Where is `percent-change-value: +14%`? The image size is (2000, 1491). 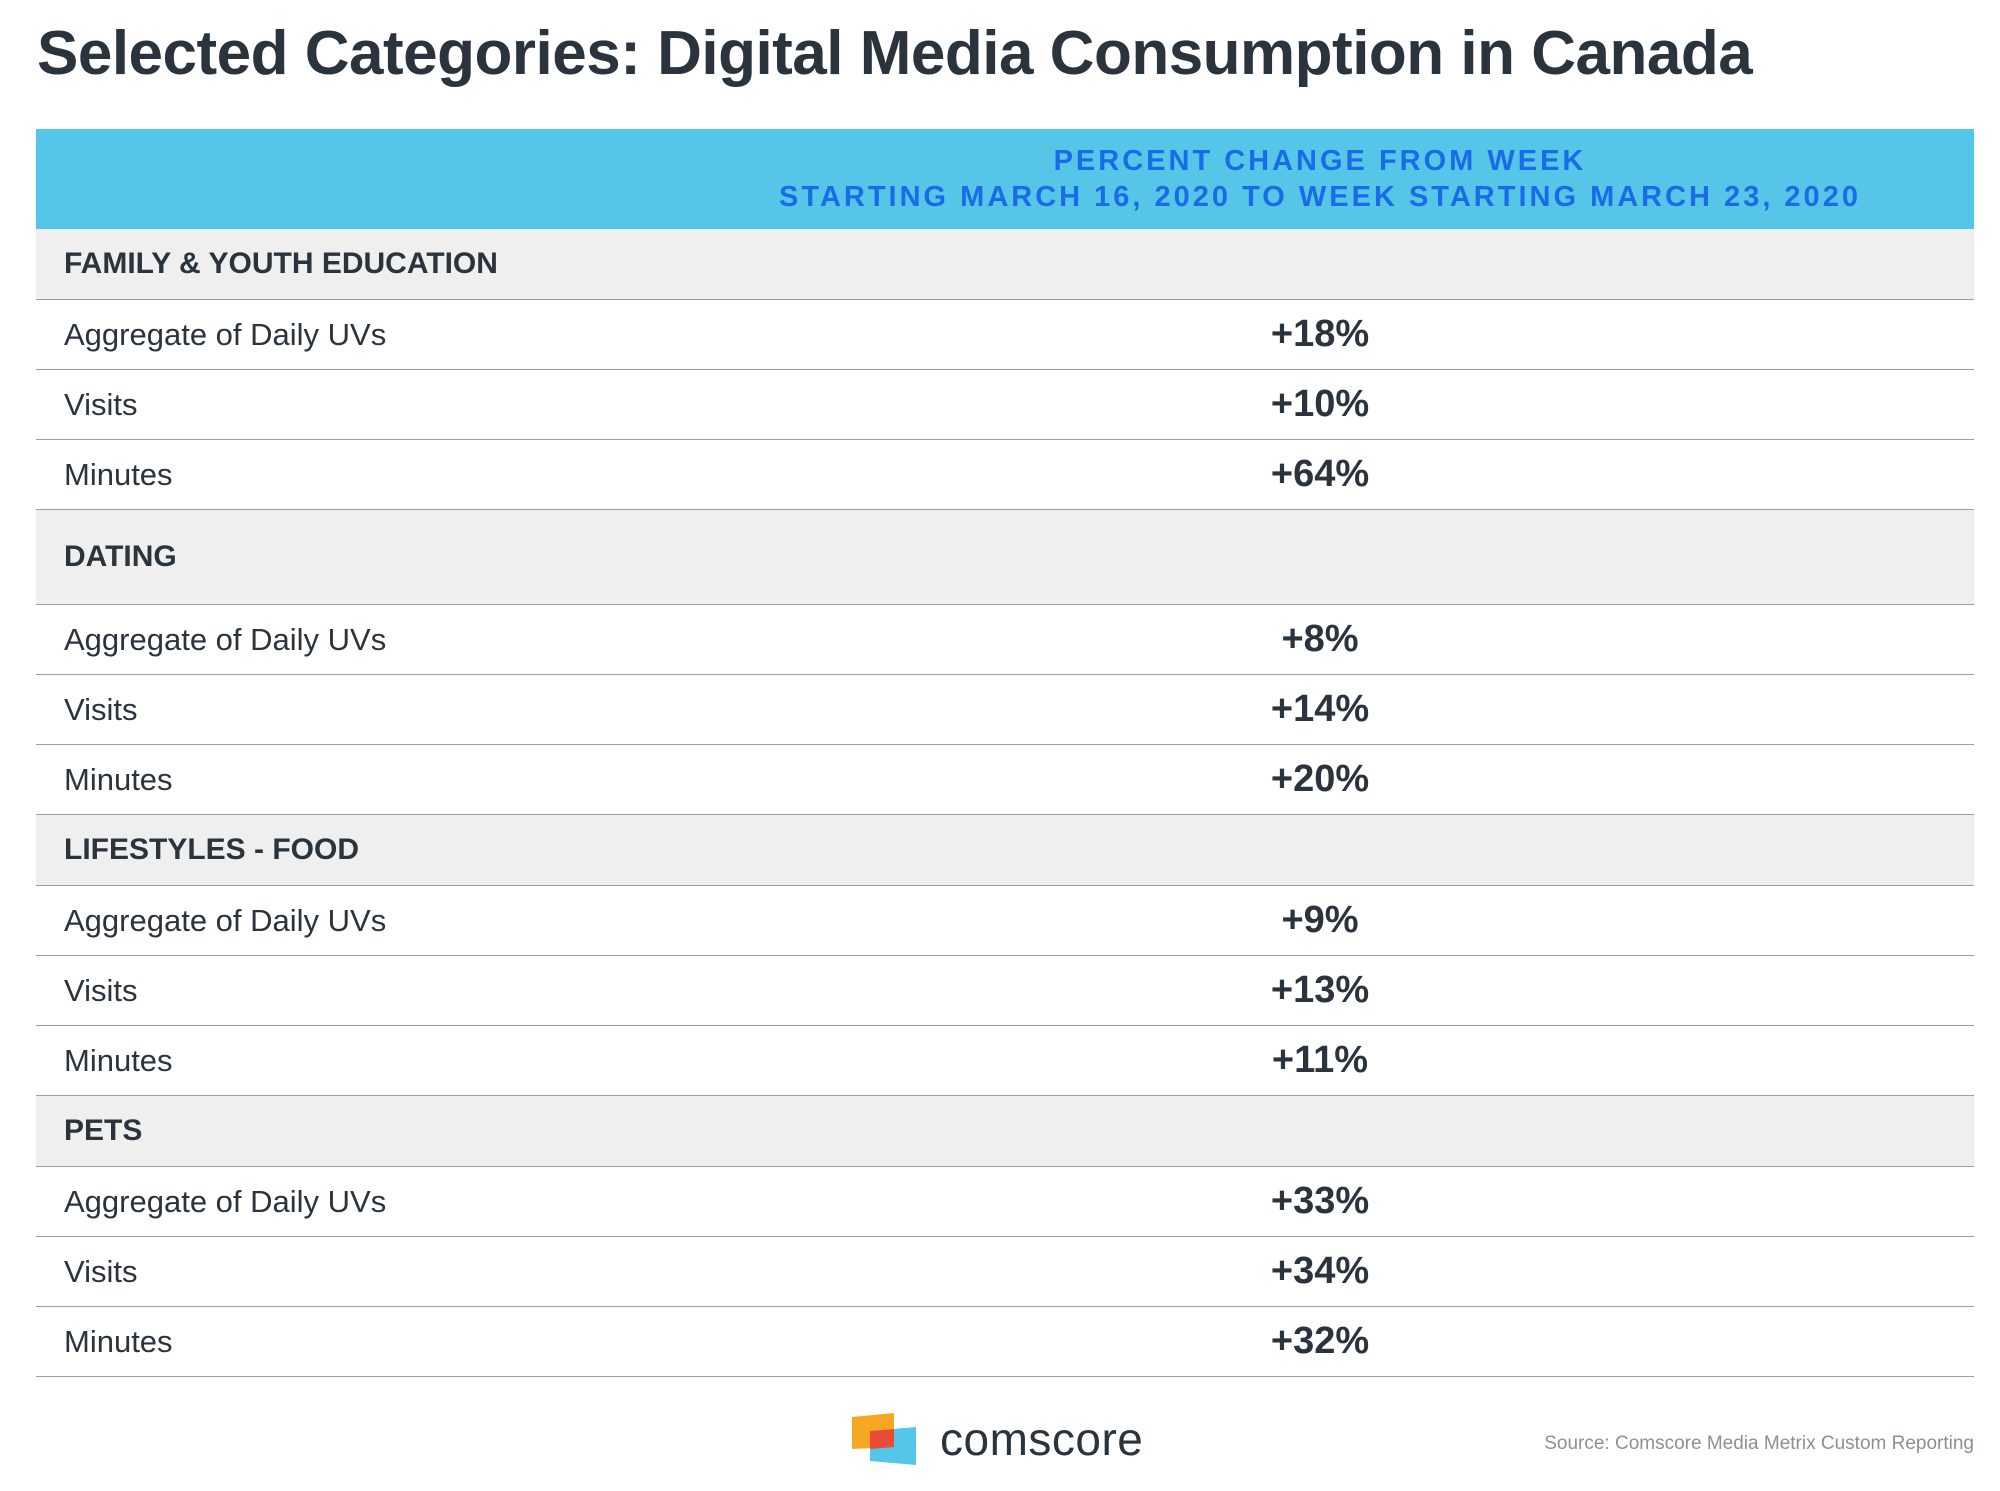 percent-change-value: +14% is located at coordinates (1320, 709).